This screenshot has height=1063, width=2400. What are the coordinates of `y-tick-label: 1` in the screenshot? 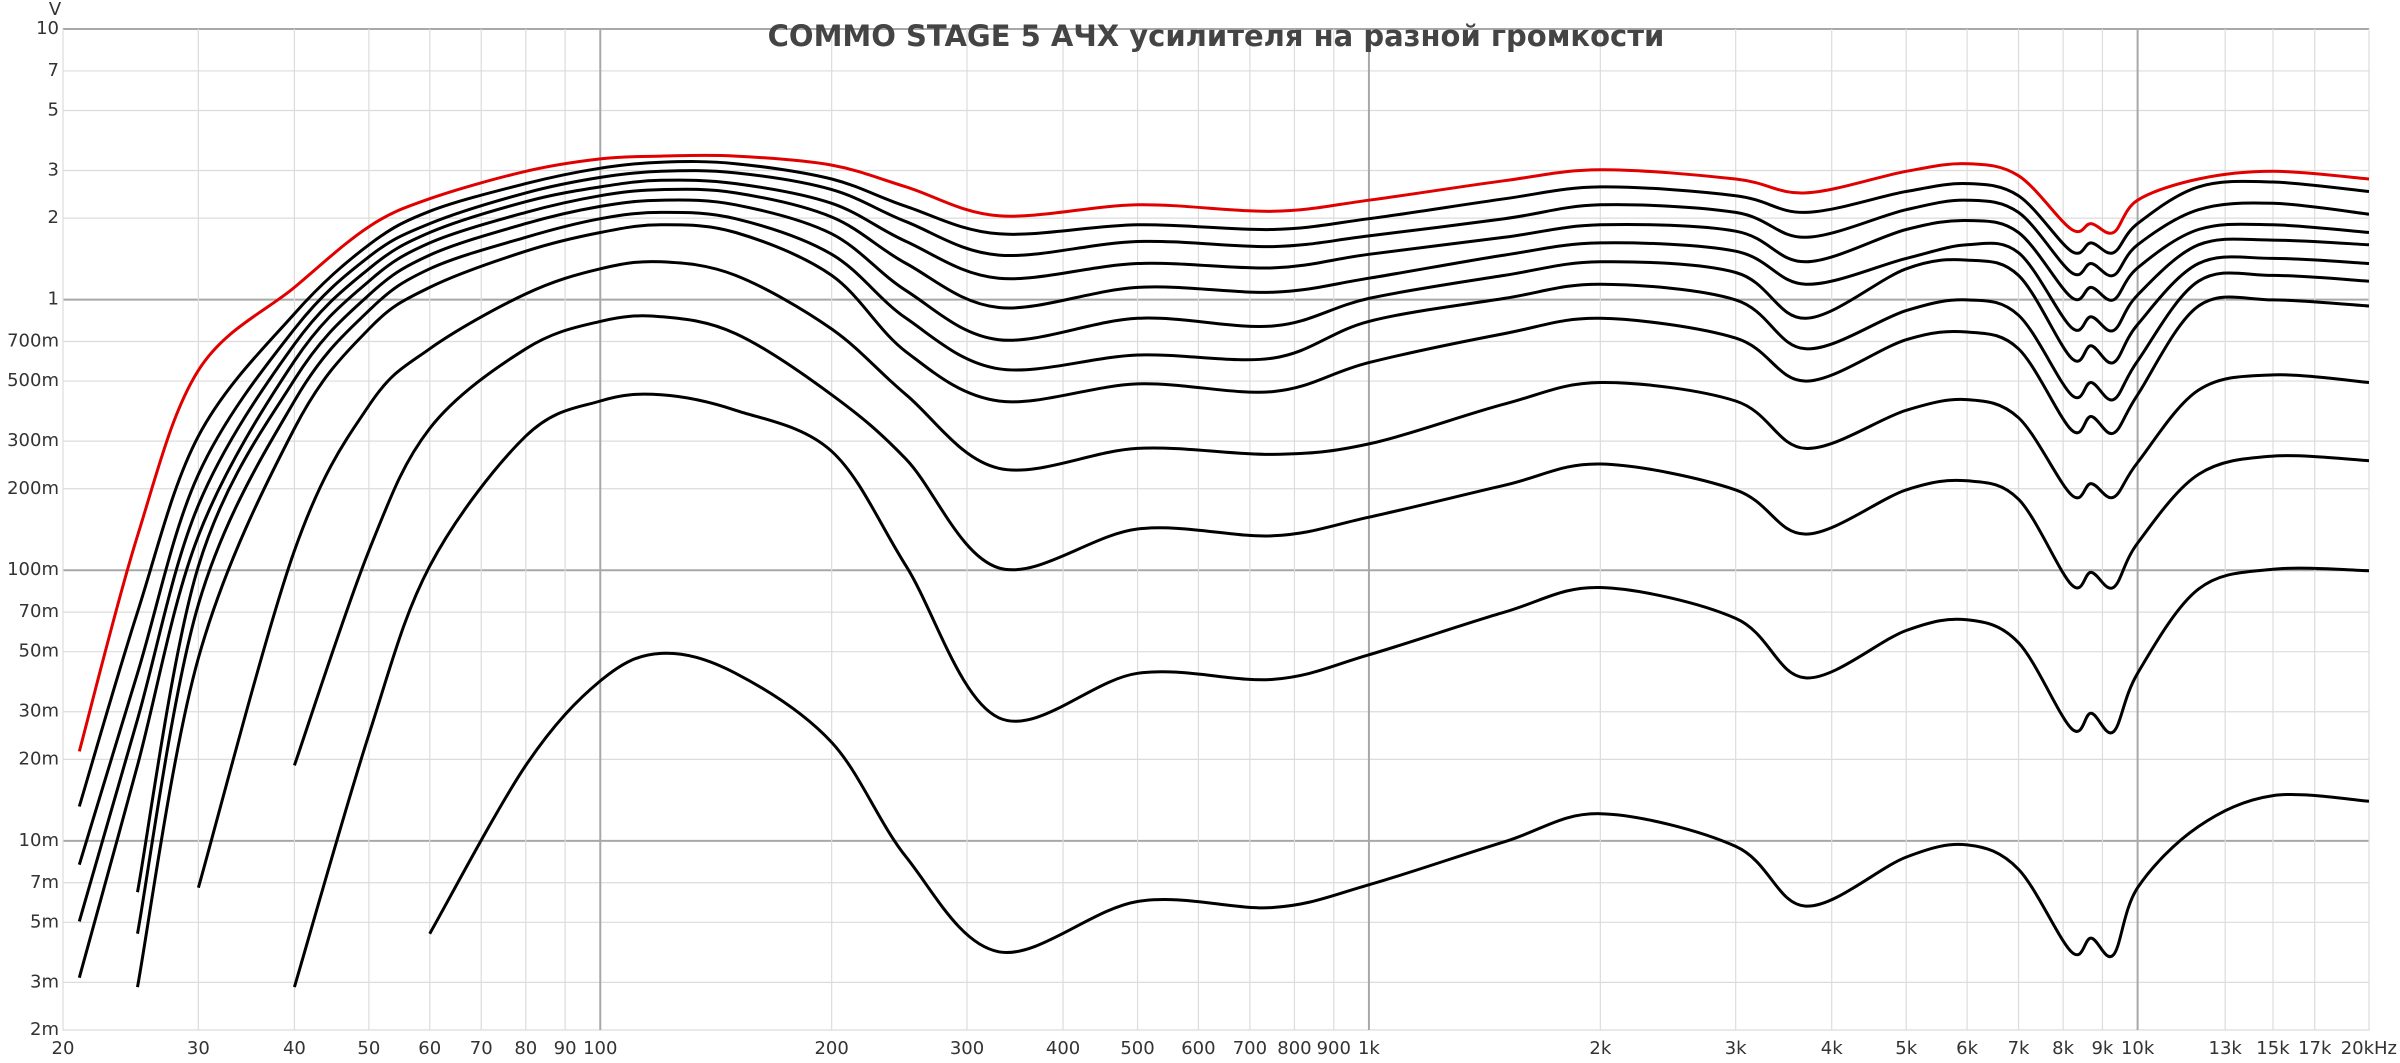 It's located at (53, 299).